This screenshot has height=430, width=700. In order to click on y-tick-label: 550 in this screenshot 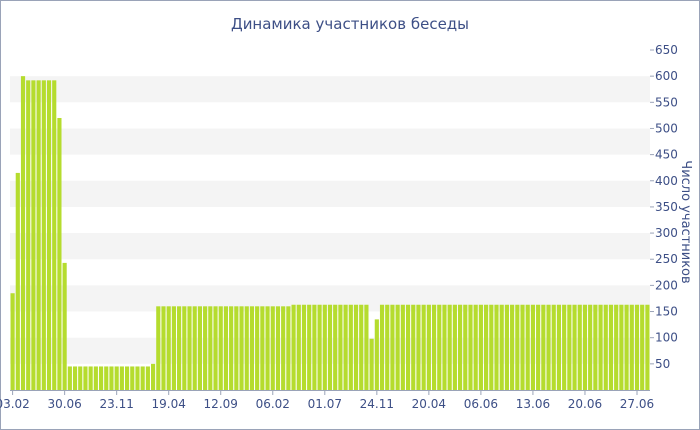, I will do `click(666, 102)`.